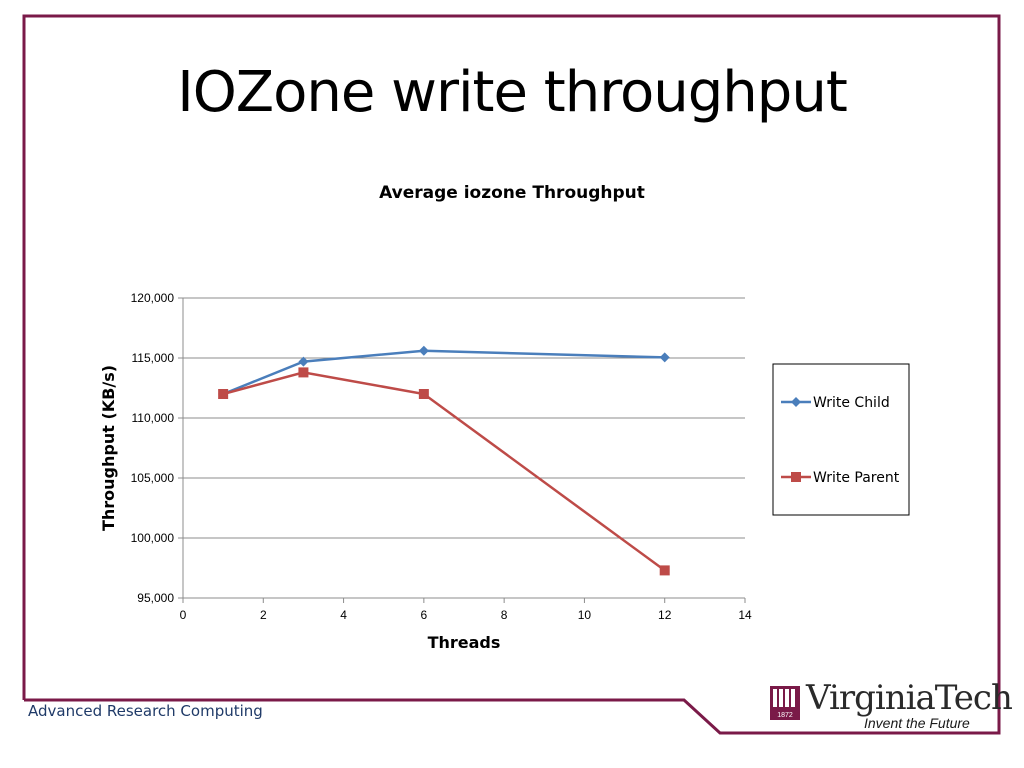 Image resolution: width=1024 pixels, height=768 pixels. What do you see at coordinates (856, 478) in the screenshot?
I see `legend-label-write-parent: Write Parent` at bounding box center [856, 478].